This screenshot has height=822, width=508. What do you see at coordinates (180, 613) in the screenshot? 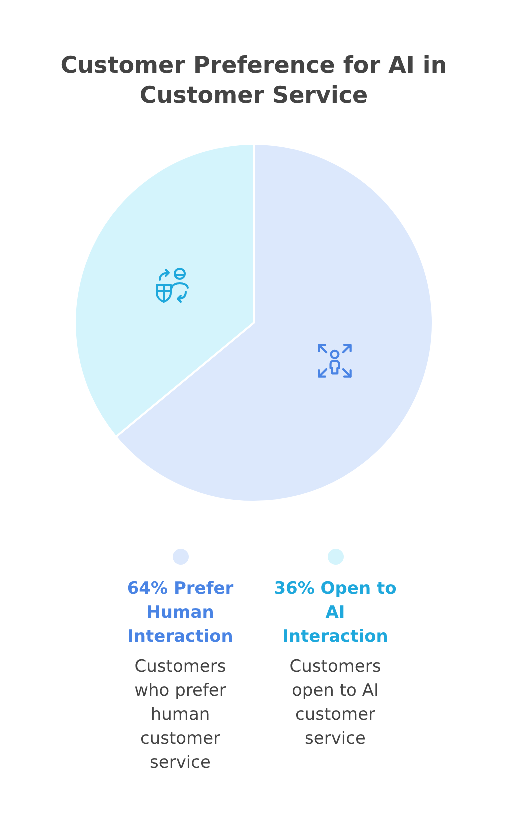
I see `legend-label: 64% Prefer Human Interaction` at bounding box center [180, 613].